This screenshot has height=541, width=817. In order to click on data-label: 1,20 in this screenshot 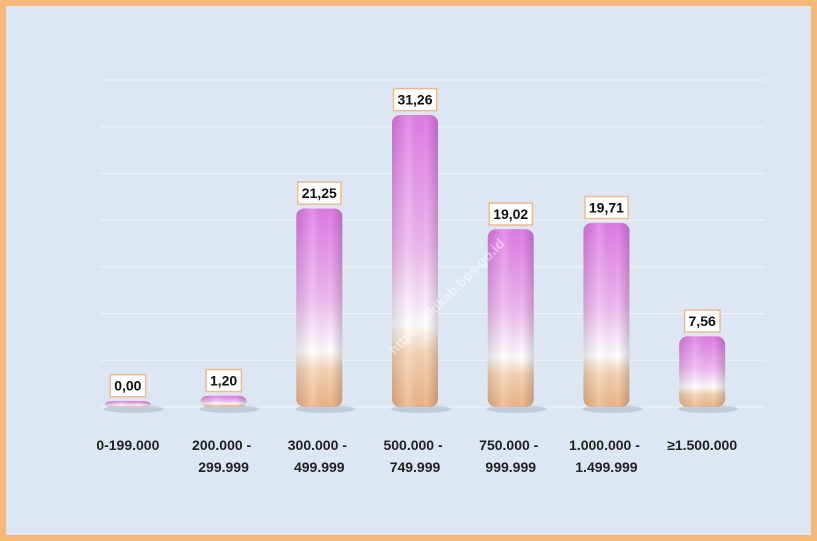, I will do `click(223, 380)`.